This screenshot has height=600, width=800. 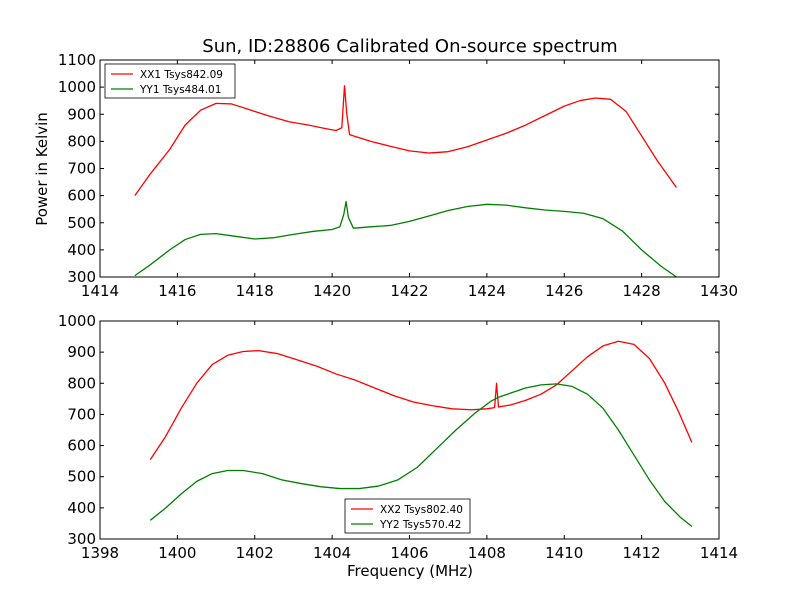 I want to click on legend: XX1 Tsys842.09 YY1 Tsys484.01, so click(x=170, y=81).